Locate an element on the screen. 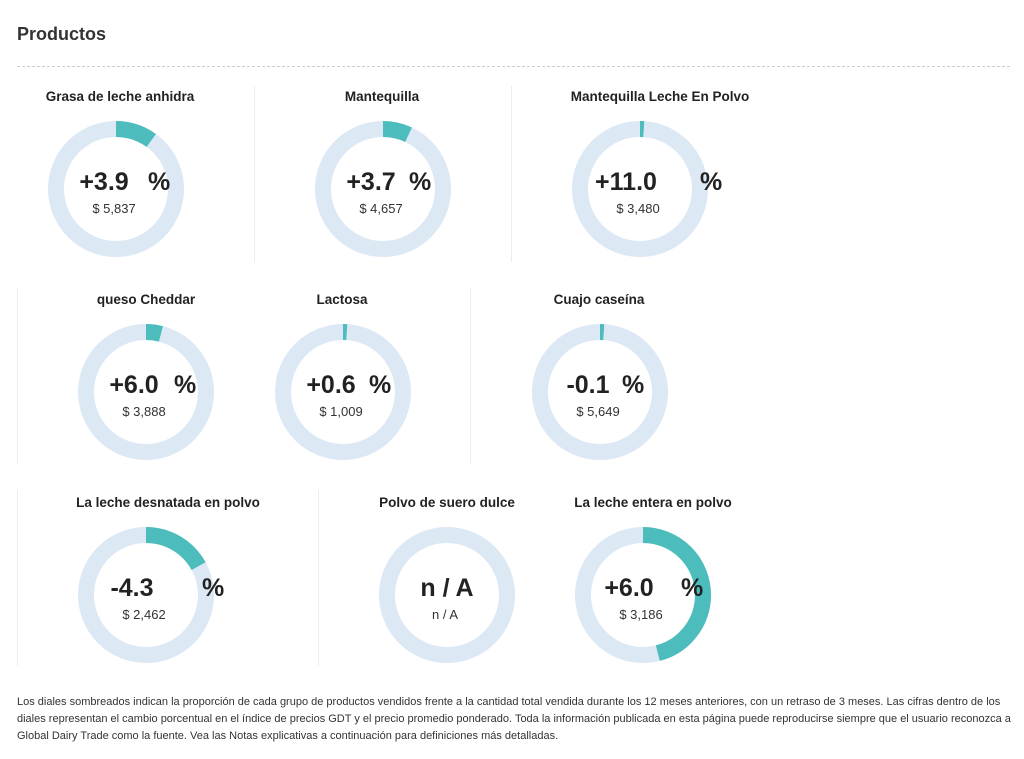  average-price: $ 2,462 is located at coordinates (144, 614).